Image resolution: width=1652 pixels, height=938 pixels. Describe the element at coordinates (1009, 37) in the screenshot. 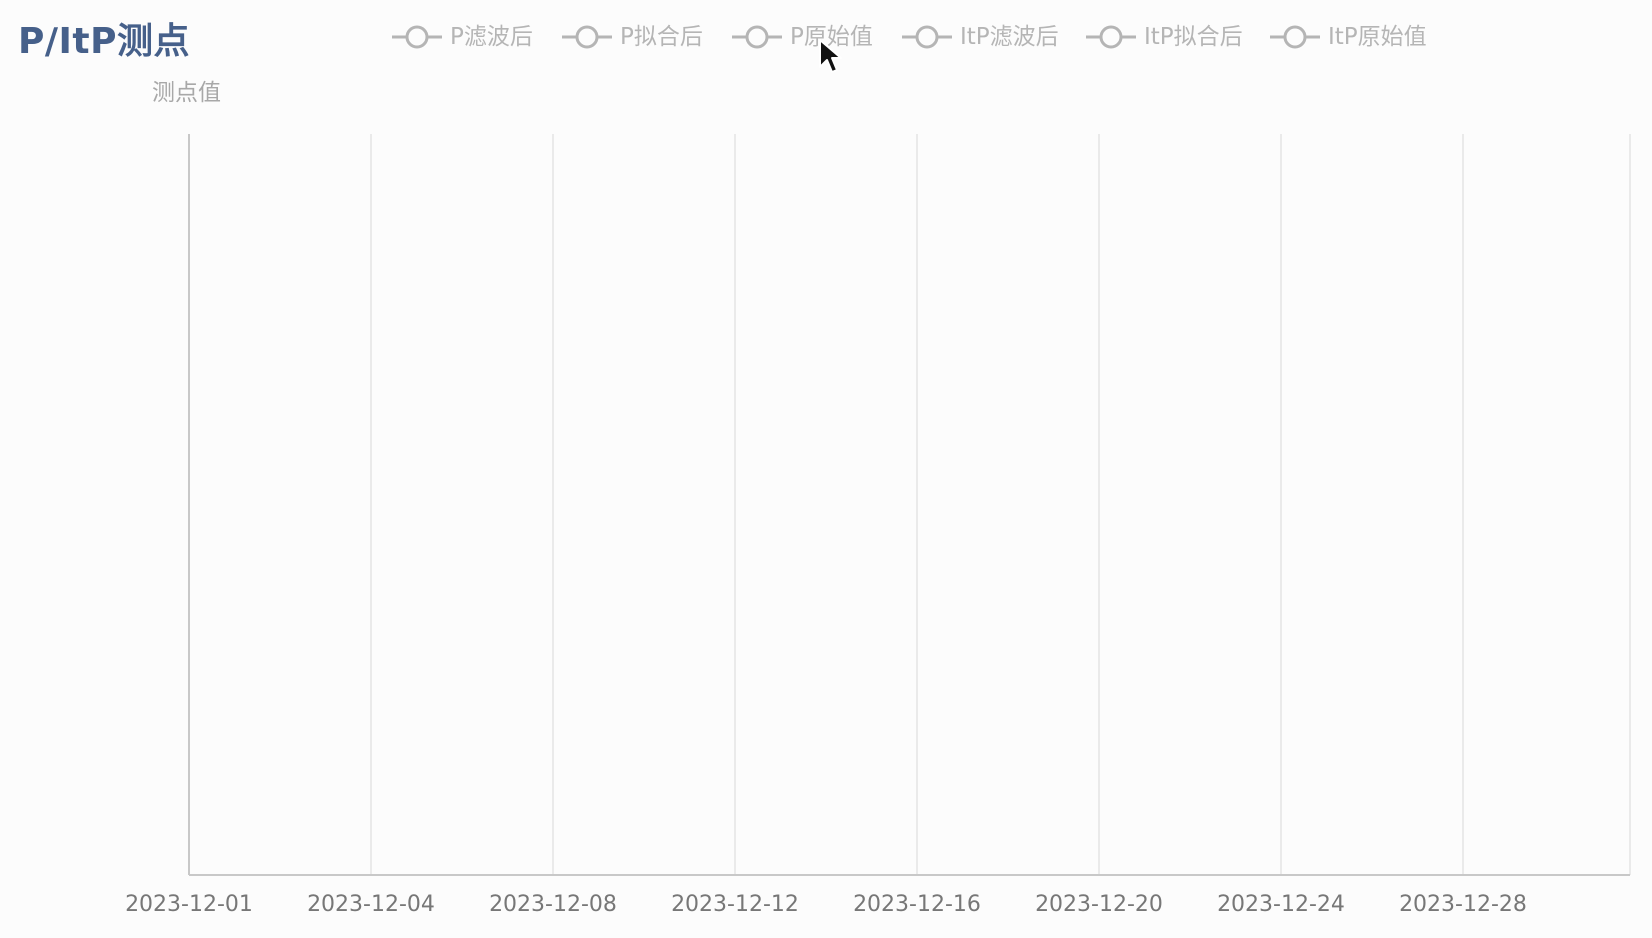

I see `legend-label: ItP滤波后` at that location.